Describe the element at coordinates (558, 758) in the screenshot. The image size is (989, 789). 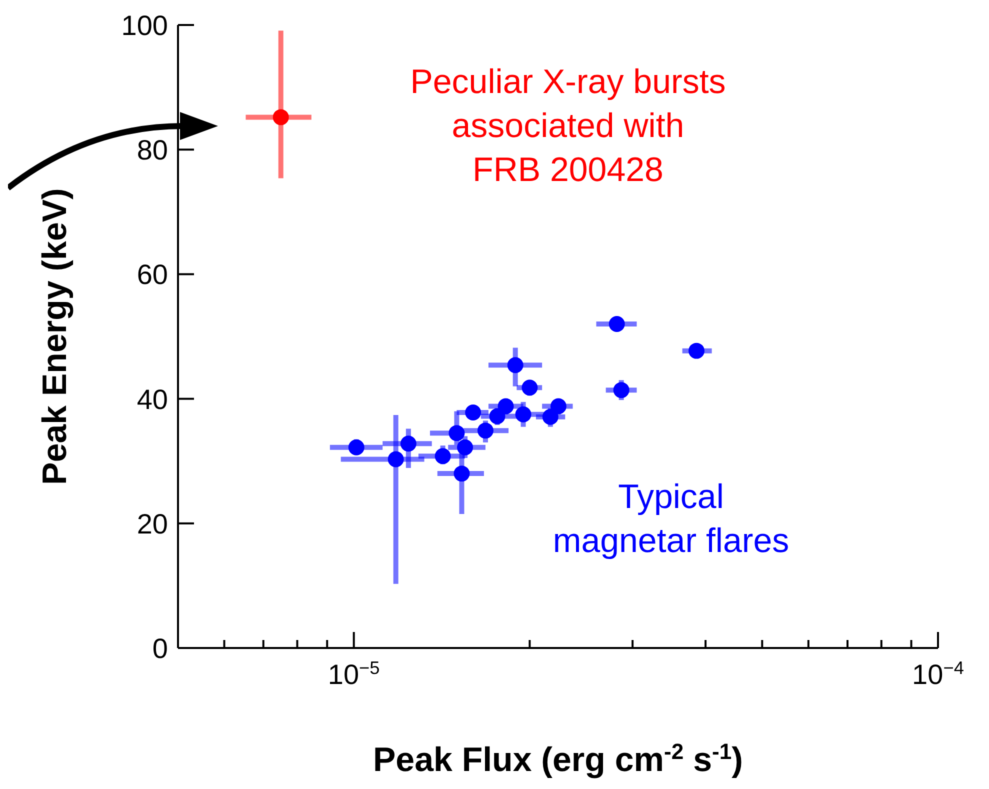
I see `x-axis-title: Peak Flux (erg cm$^{-2}$ s$^{-1}$)` at that location.